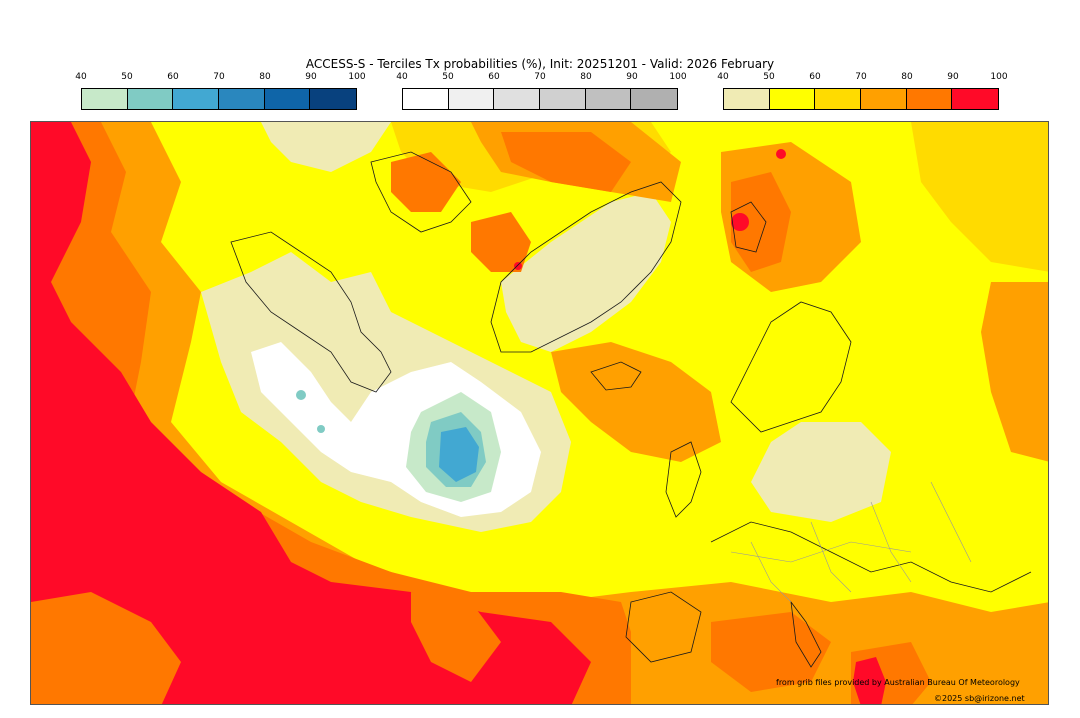 The height and width of the screenshot is (718, 1080). What do you see at coordinates (1014, 372) in the screenshot?
I see `zone-light-orange-east` at bounding box center [1014, 372].